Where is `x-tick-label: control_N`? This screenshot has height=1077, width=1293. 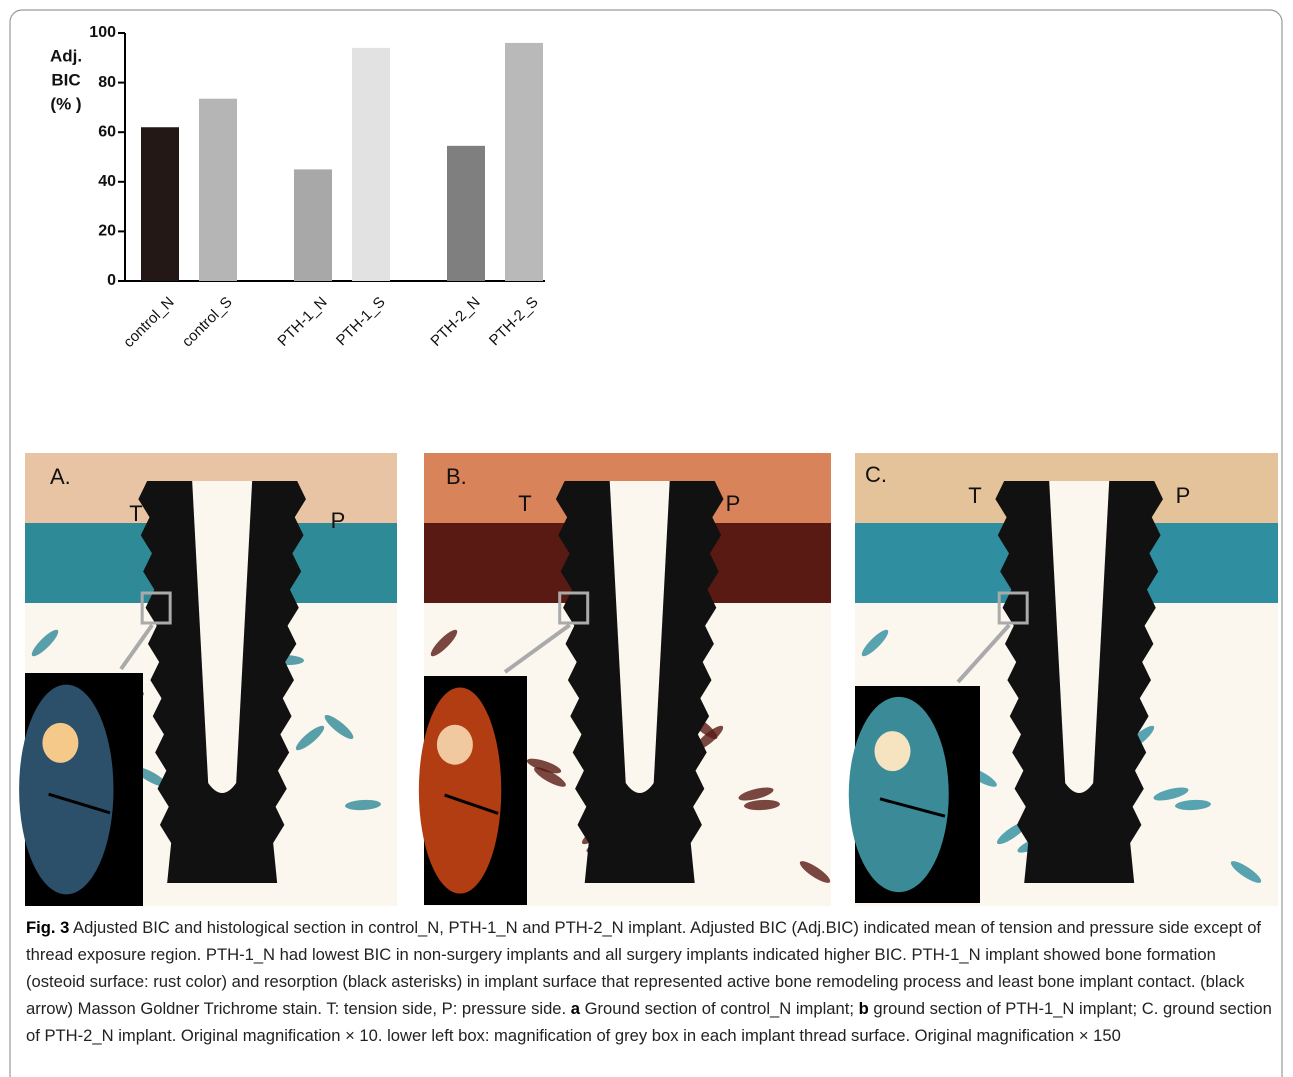 x-tick-label: control_N is located at coordinates (148, 322).